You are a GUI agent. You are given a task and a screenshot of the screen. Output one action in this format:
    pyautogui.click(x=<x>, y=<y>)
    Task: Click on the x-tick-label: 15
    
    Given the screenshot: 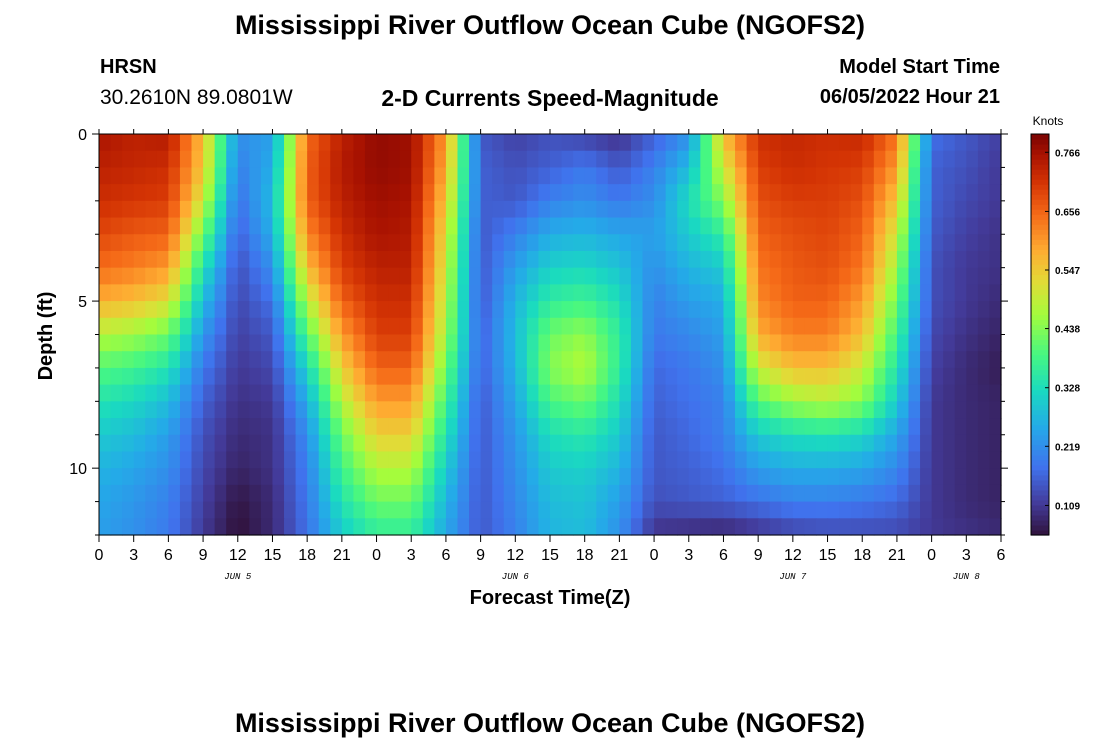 What is the action you would take?
    pyautogui.click(x=550, y=555)
    